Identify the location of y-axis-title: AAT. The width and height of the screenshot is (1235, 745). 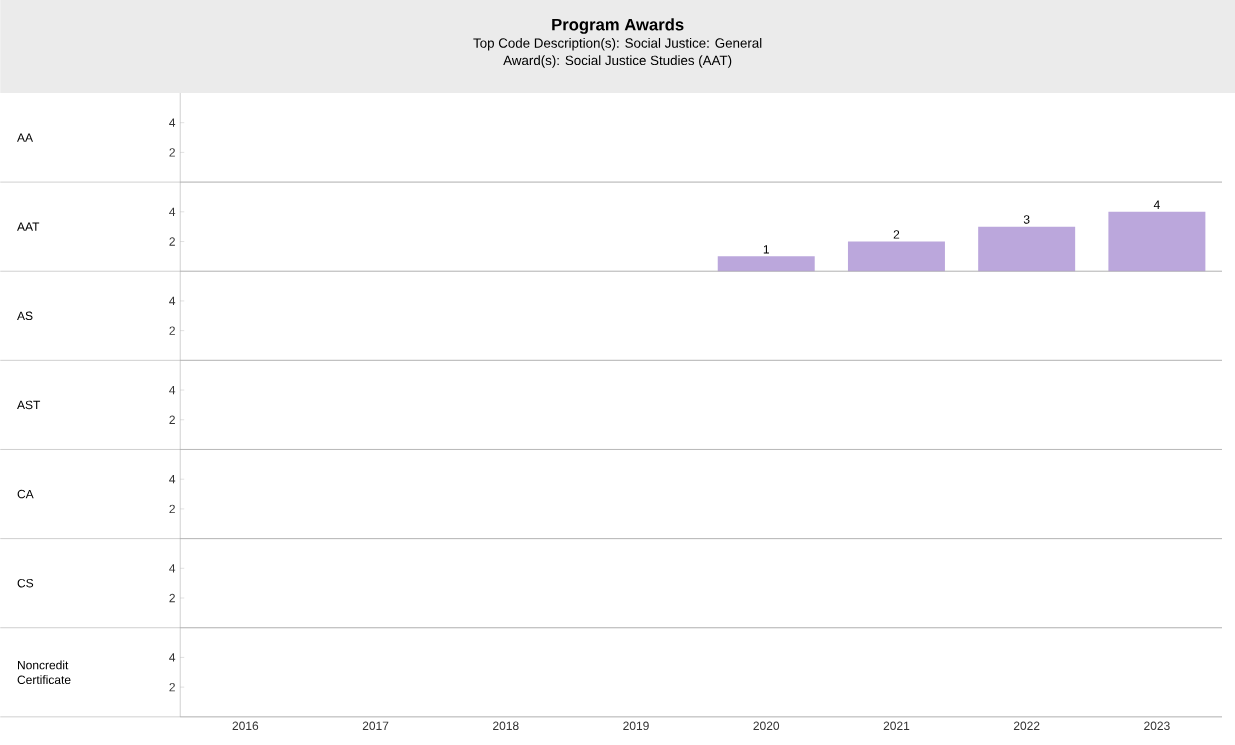
(28, 226).